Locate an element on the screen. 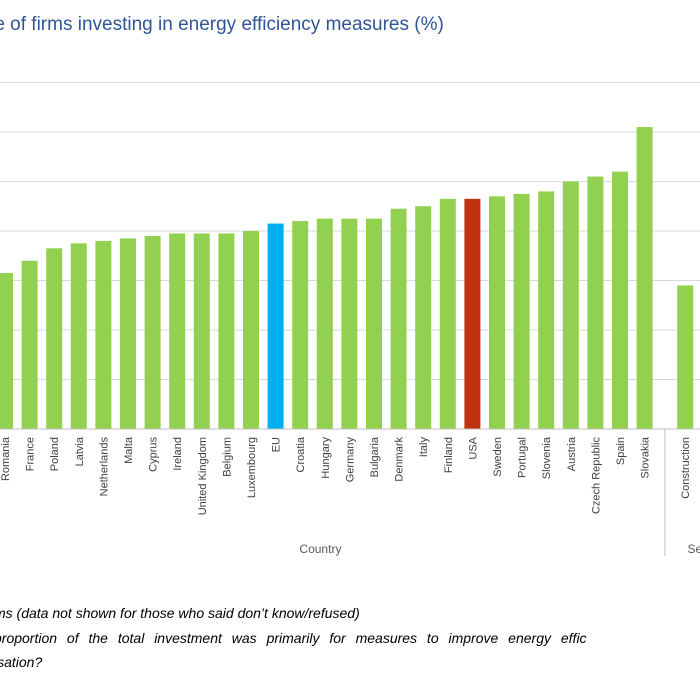 This screenshot has height=700, width=700. bar-finland is located at coordinates (447, 313).